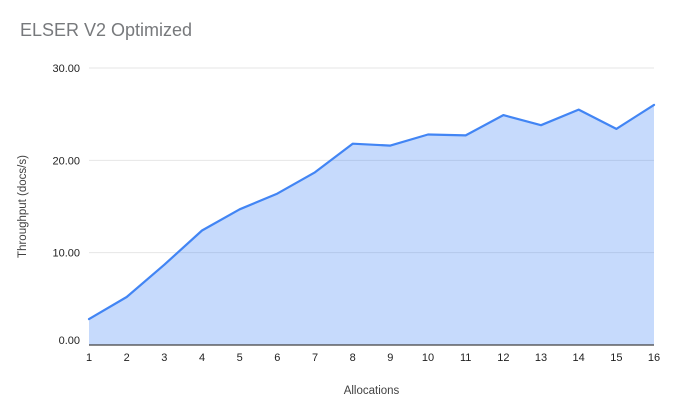 The image size is (677, 419). Describe the element at coordinates (23, 206) in the screenshot. I see `y-axis-title: Throughput (docs/s)` at that location.